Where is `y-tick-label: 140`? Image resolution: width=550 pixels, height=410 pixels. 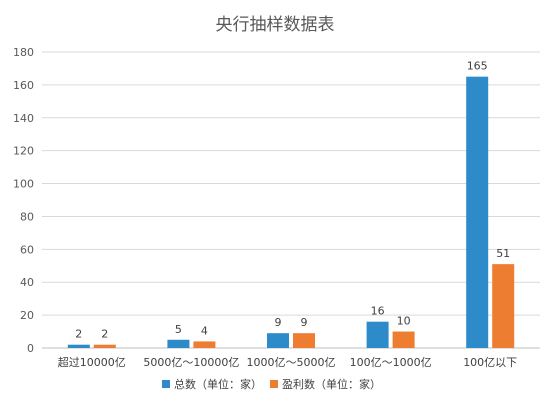 y-tick-label: 140 is located at coordinates (23, 118).